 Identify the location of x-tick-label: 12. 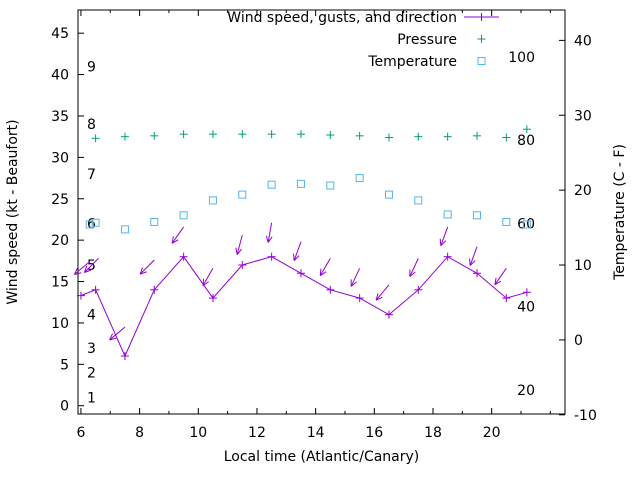
(257, 433).